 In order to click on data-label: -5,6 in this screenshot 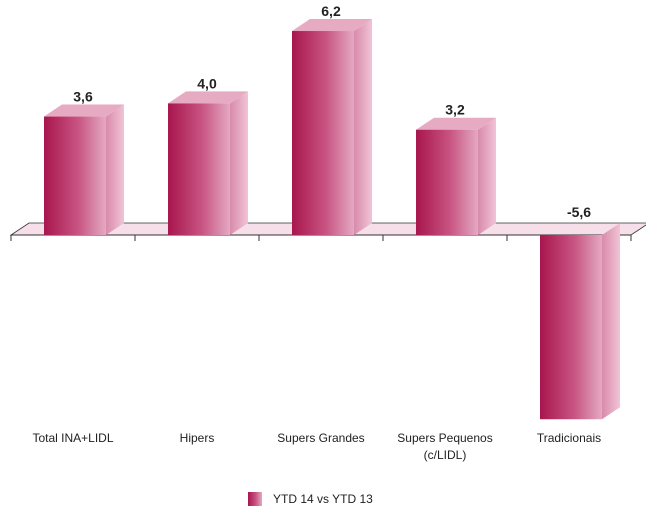, I will do `click(579, 212)`.